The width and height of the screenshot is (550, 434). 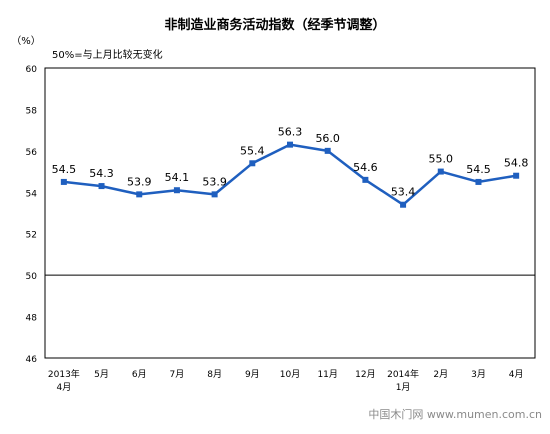 What do you see at coordinates (32, 153) in the screenshot?
I see `y-tick-label: 56` at bounding box center [32, 153].